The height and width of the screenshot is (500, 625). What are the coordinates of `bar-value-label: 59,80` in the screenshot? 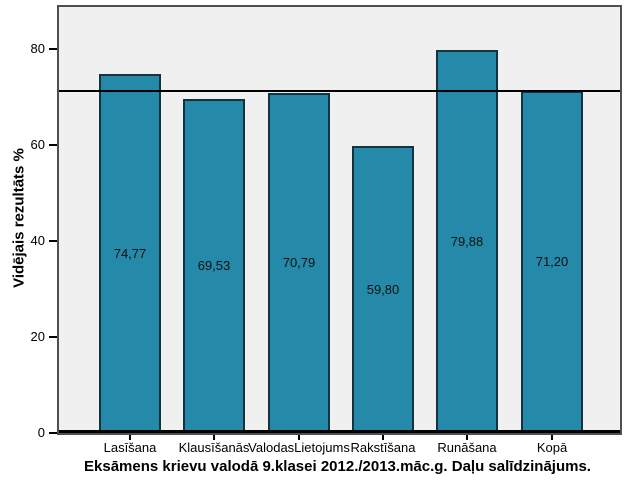 It's located at (383, 289).